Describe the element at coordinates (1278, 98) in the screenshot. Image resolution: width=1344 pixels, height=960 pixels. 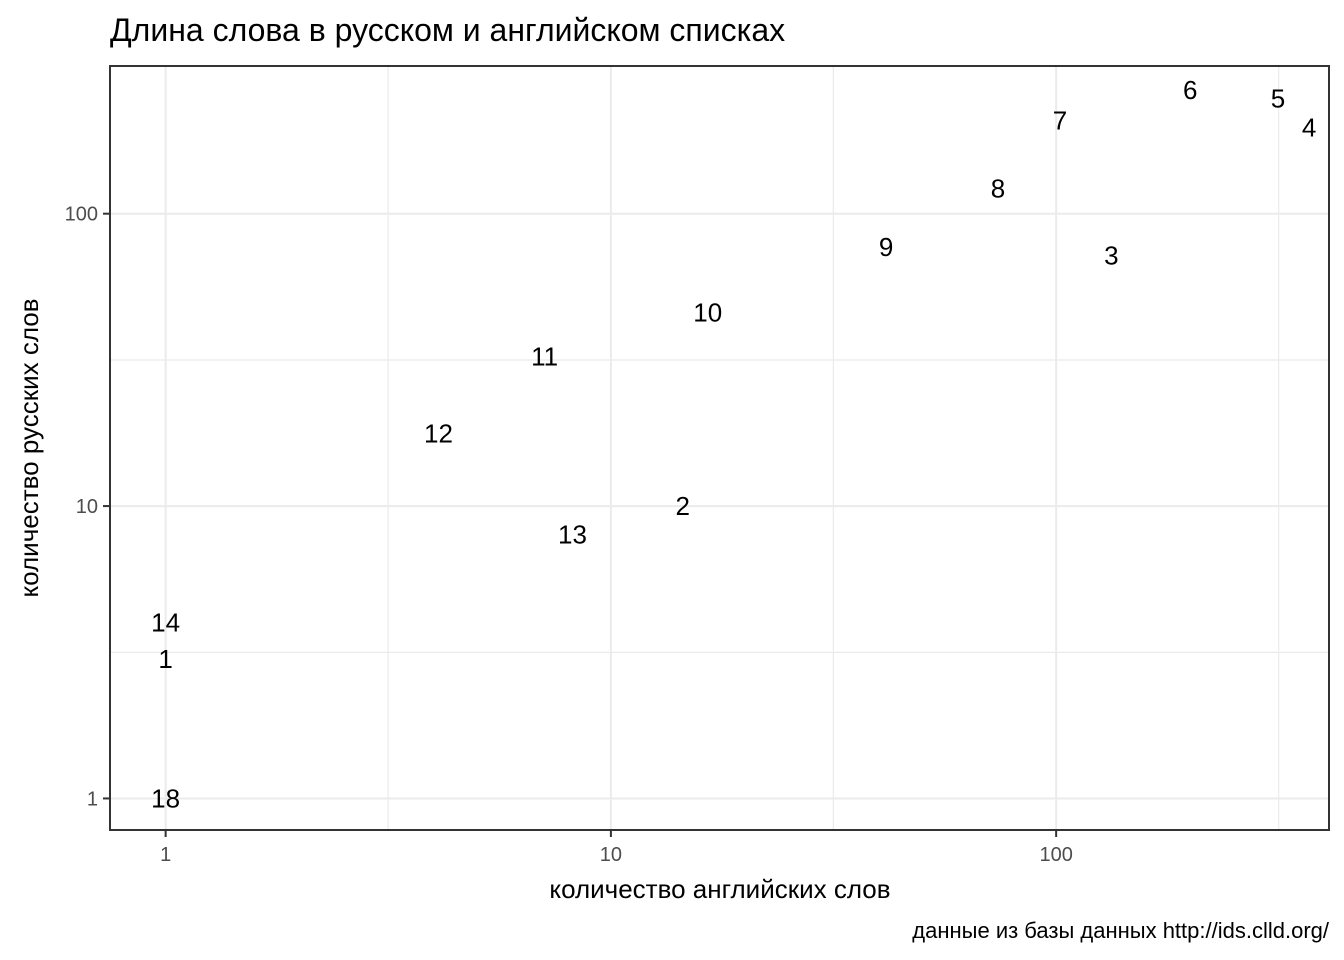
I see `point-label: 5` at that location.